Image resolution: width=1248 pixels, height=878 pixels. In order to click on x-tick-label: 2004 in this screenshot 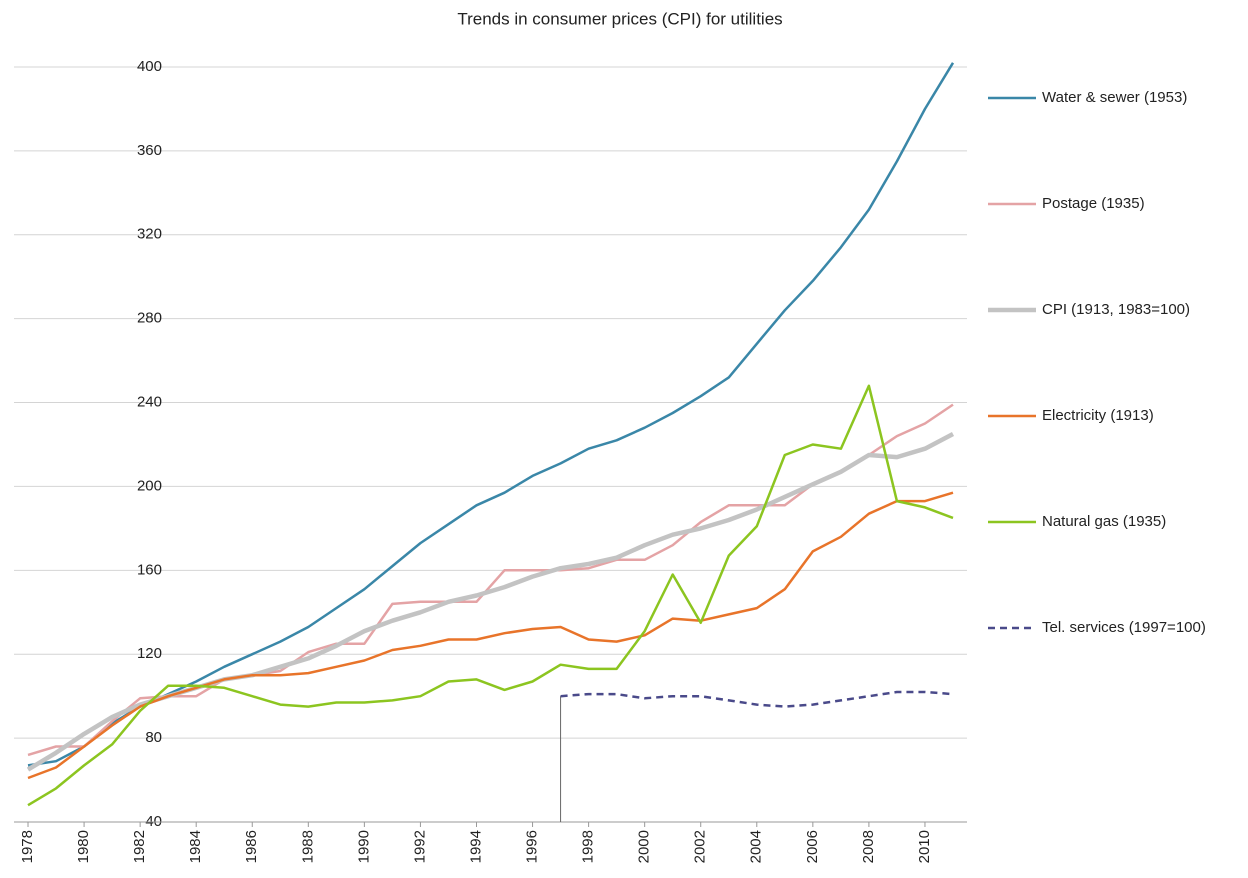, I will do `click(756, 846)`.